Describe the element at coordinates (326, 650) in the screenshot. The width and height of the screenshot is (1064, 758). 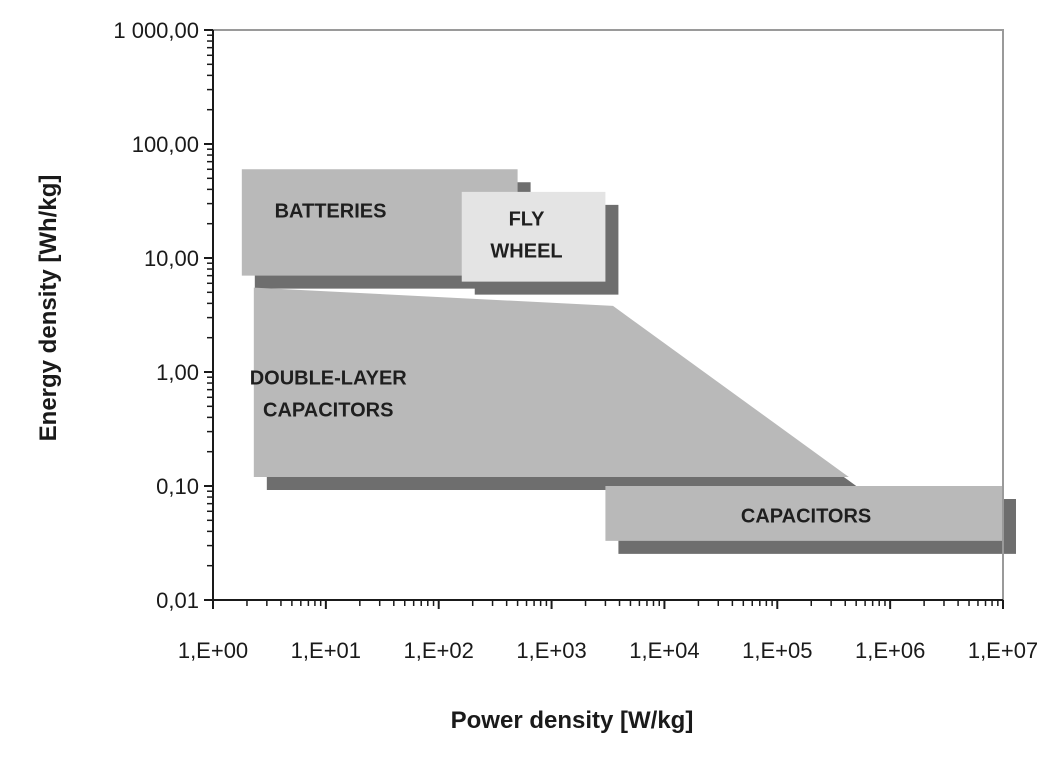
I see `x-tick-label: 1,E+01` at that location.